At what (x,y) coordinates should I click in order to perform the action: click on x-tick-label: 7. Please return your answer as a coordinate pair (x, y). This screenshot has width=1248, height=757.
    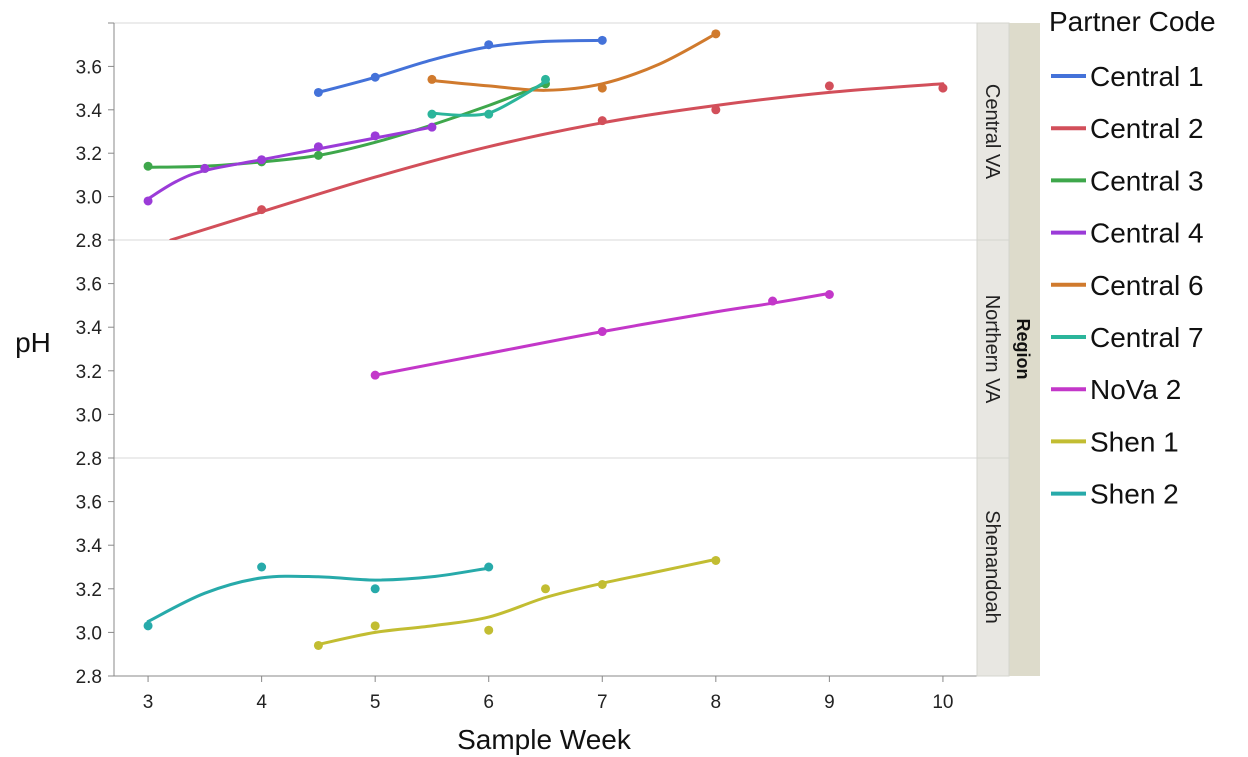
    Looking at the image, I should click on (602, 702).